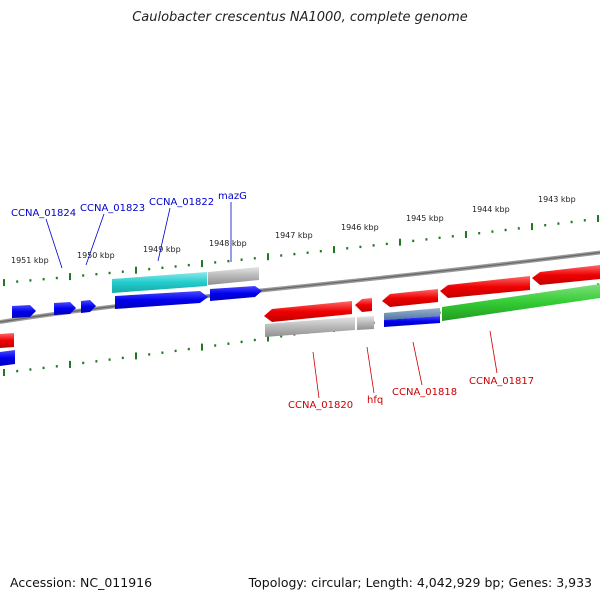  I want to click on gene-label: CCNA_01822, so click(181, 202).